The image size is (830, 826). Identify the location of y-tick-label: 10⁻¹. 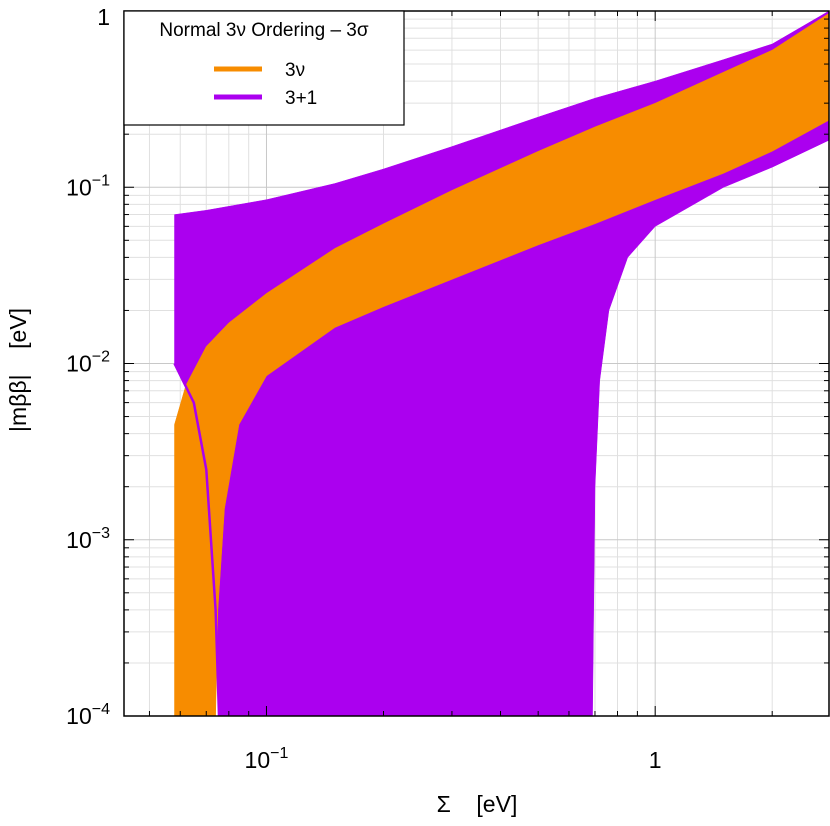
(88, 186).